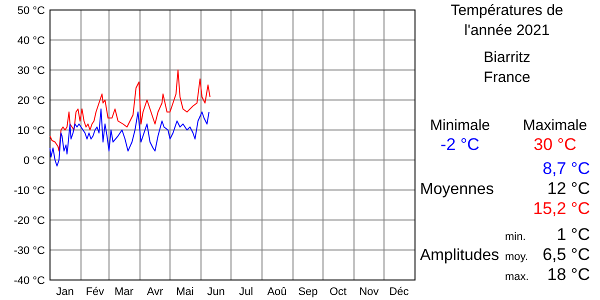 Image resolution: width=600 pixels, height=300 pixels. Describe the element at coordinates (31, 130) in the screenshot. I see `y-tick-label: 10 °C` at that location.